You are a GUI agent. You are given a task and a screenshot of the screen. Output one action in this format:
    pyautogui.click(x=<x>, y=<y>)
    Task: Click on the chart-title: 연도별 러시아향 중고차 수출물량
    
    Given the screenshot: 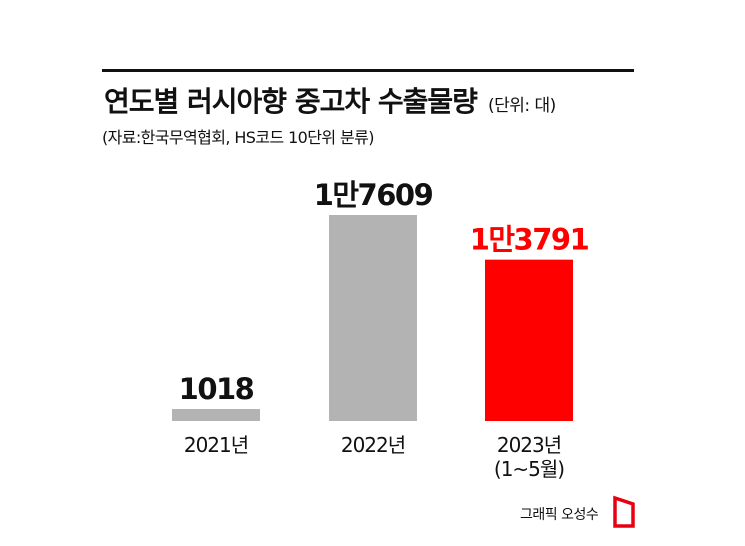 What is the action you would take?
    pyautogui.click(x=291, y=101)
    